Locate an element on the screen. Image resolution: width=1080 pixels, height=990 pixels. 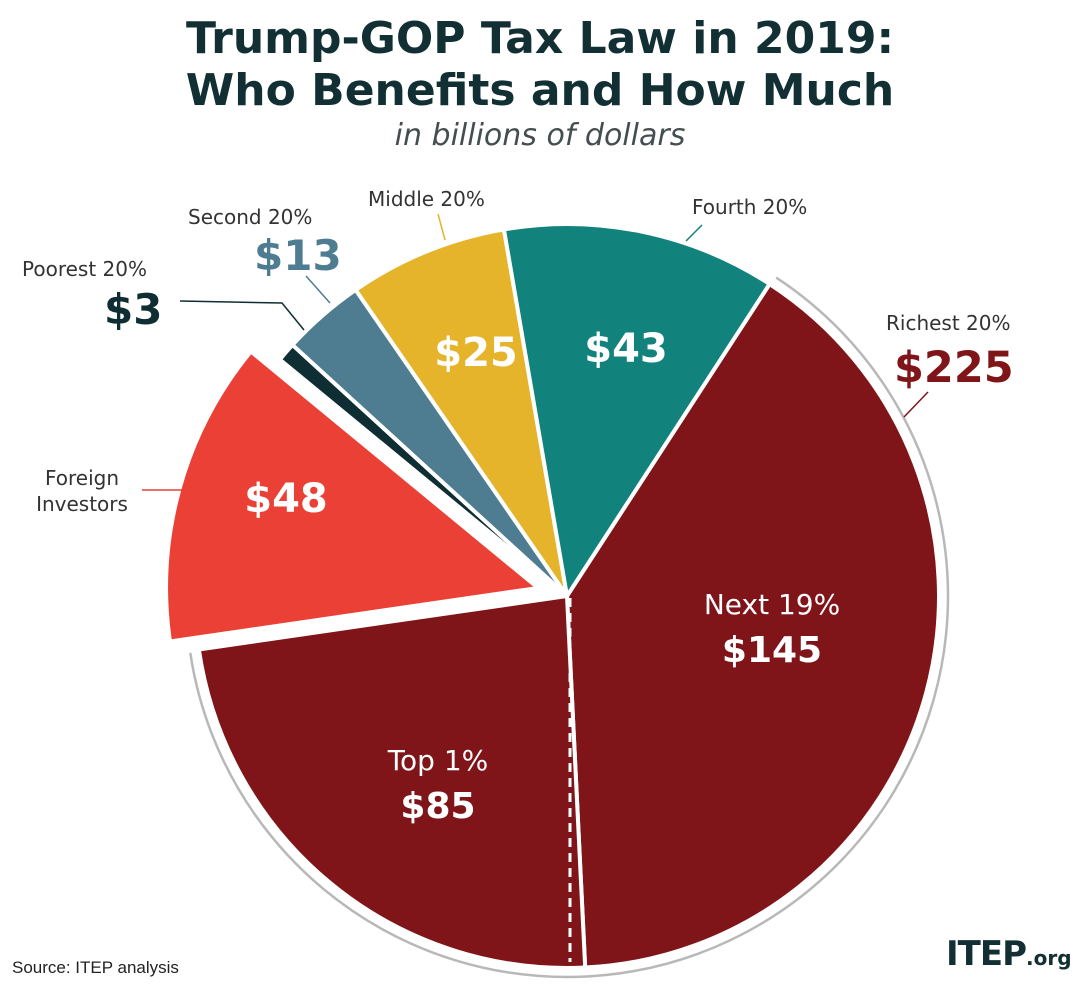
fourth-slice is located at coordinates (636, 410).